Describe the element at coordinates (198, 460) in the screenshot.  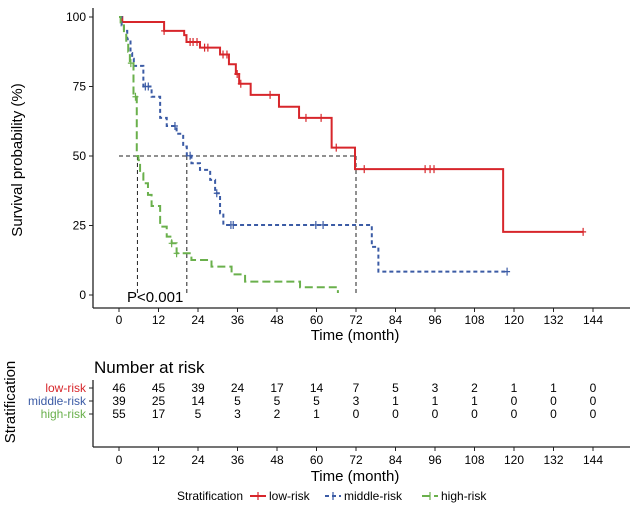
I see `risk-table-x-tick-label: 24` at that location.